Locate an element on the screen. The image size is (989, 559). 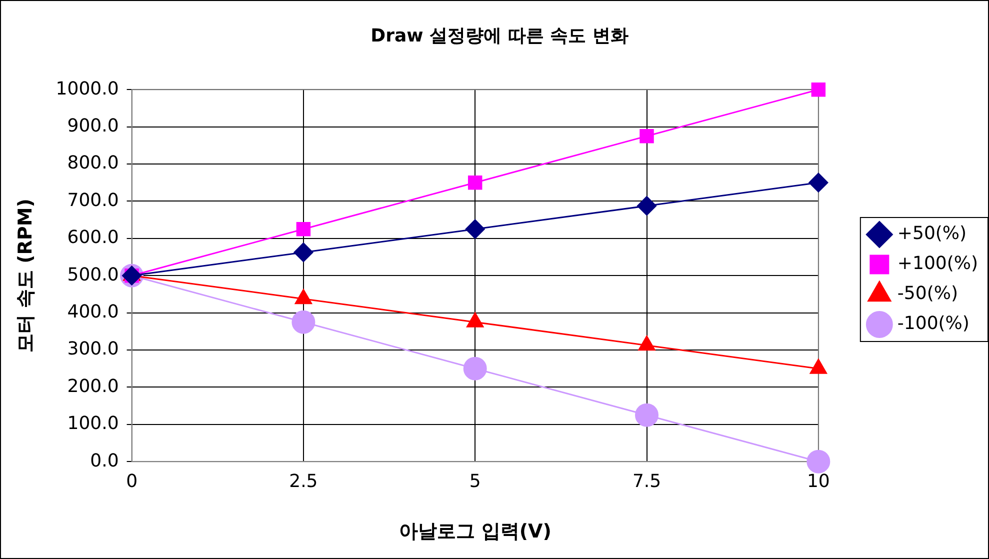
x-tick-label: 5 is located at coordinates (475, 481).